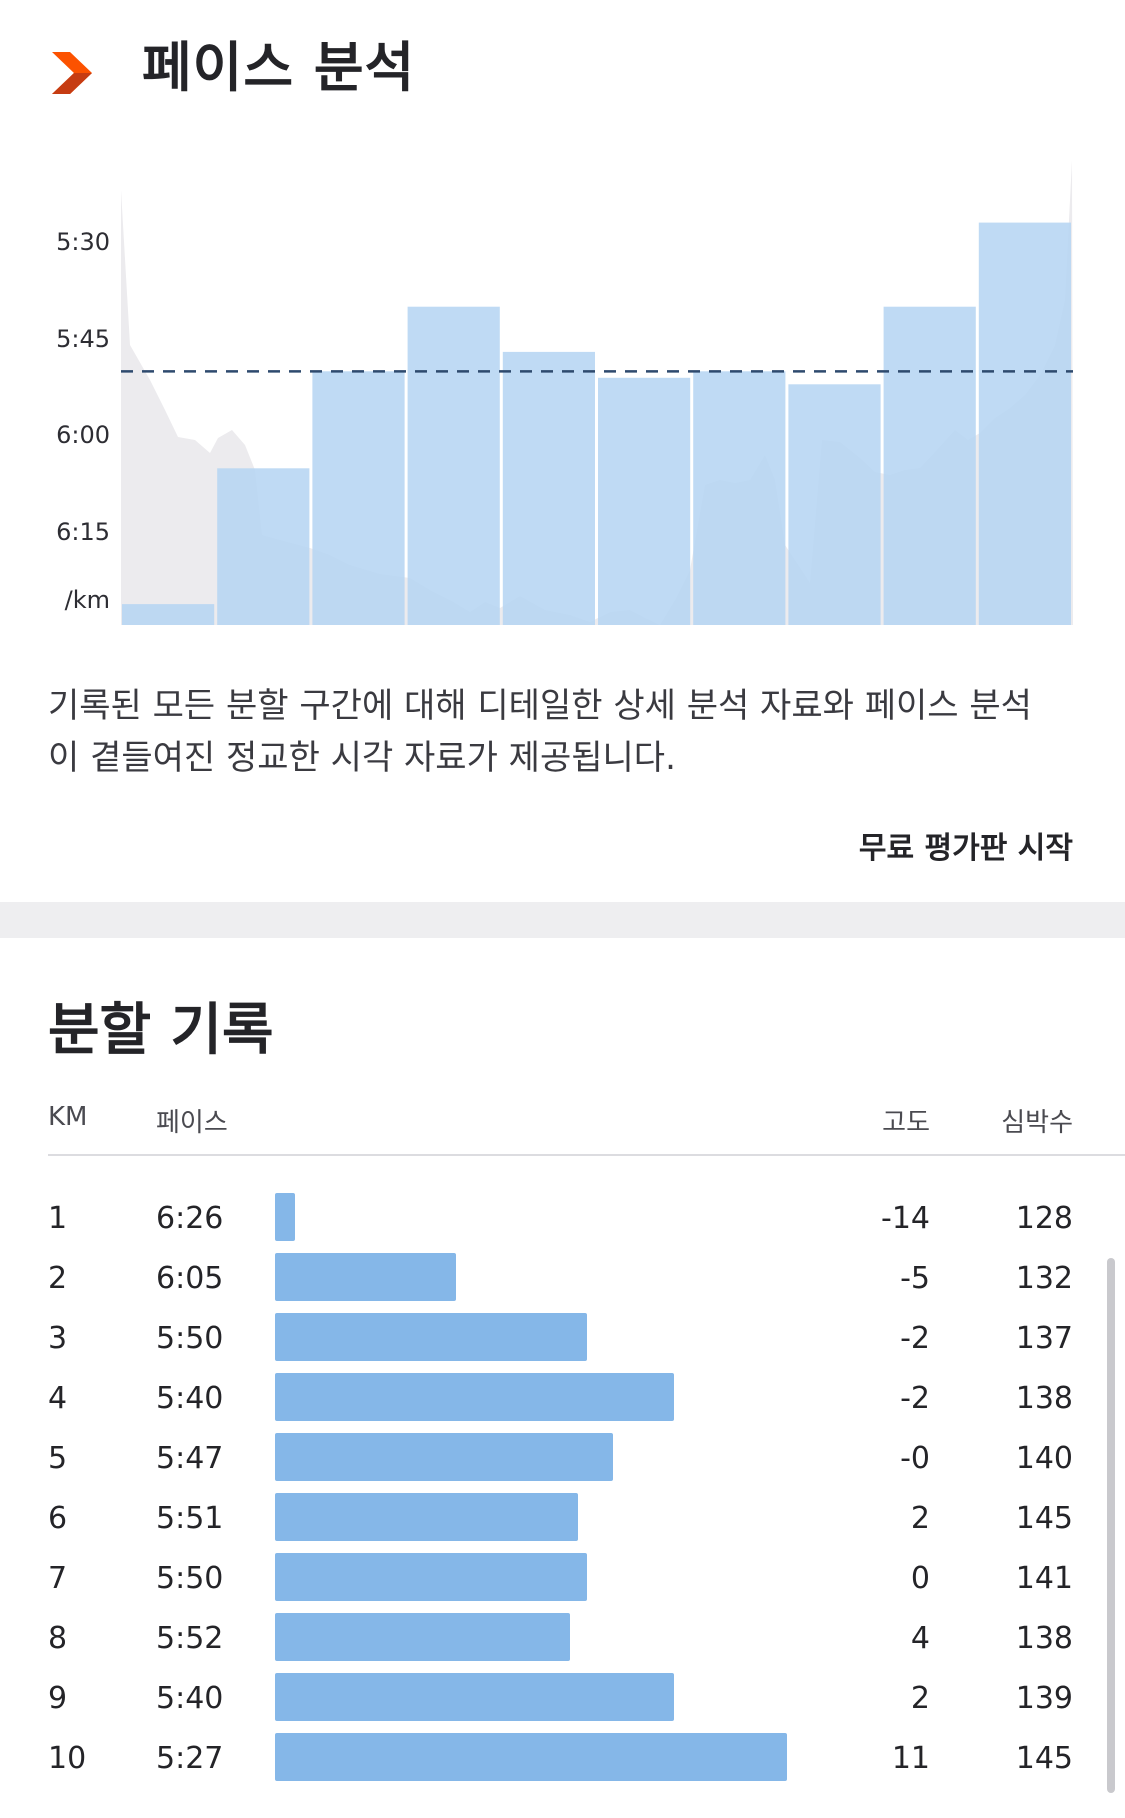 The height and width of the screenshot is (1818, 1125). Describe the element at coordinates (920, 1578) in the screenshot. I see `split-elevation: 0` at that location.